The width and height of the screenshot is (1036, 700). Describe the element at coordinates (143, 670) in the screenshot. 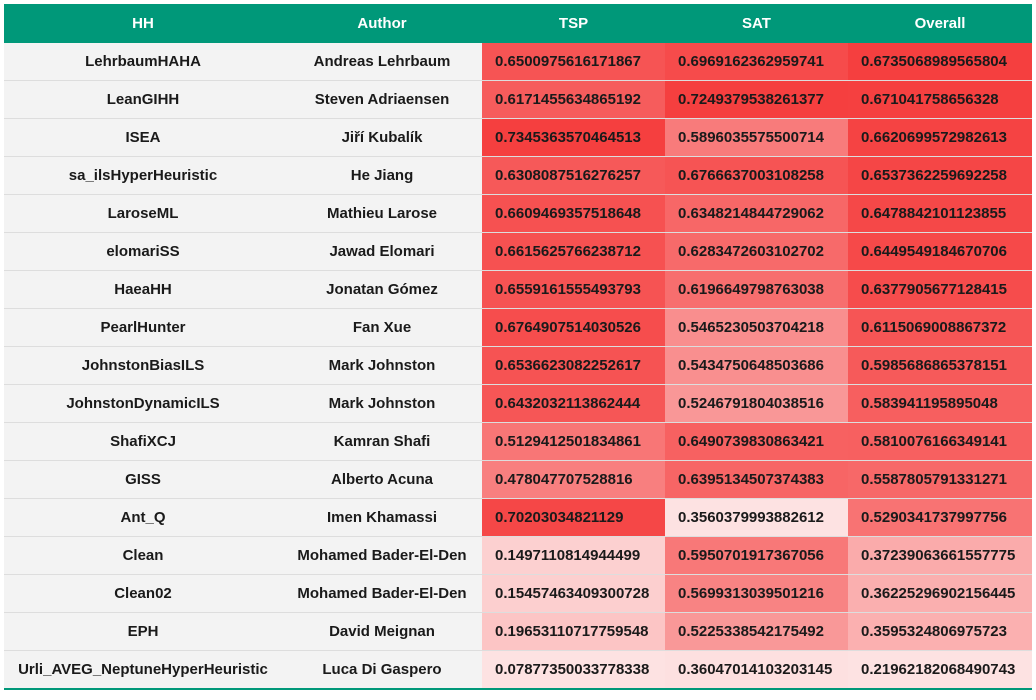

I see `cell-hh: Urli_AVEG_NeptuneHyperHeuristic` at that location.